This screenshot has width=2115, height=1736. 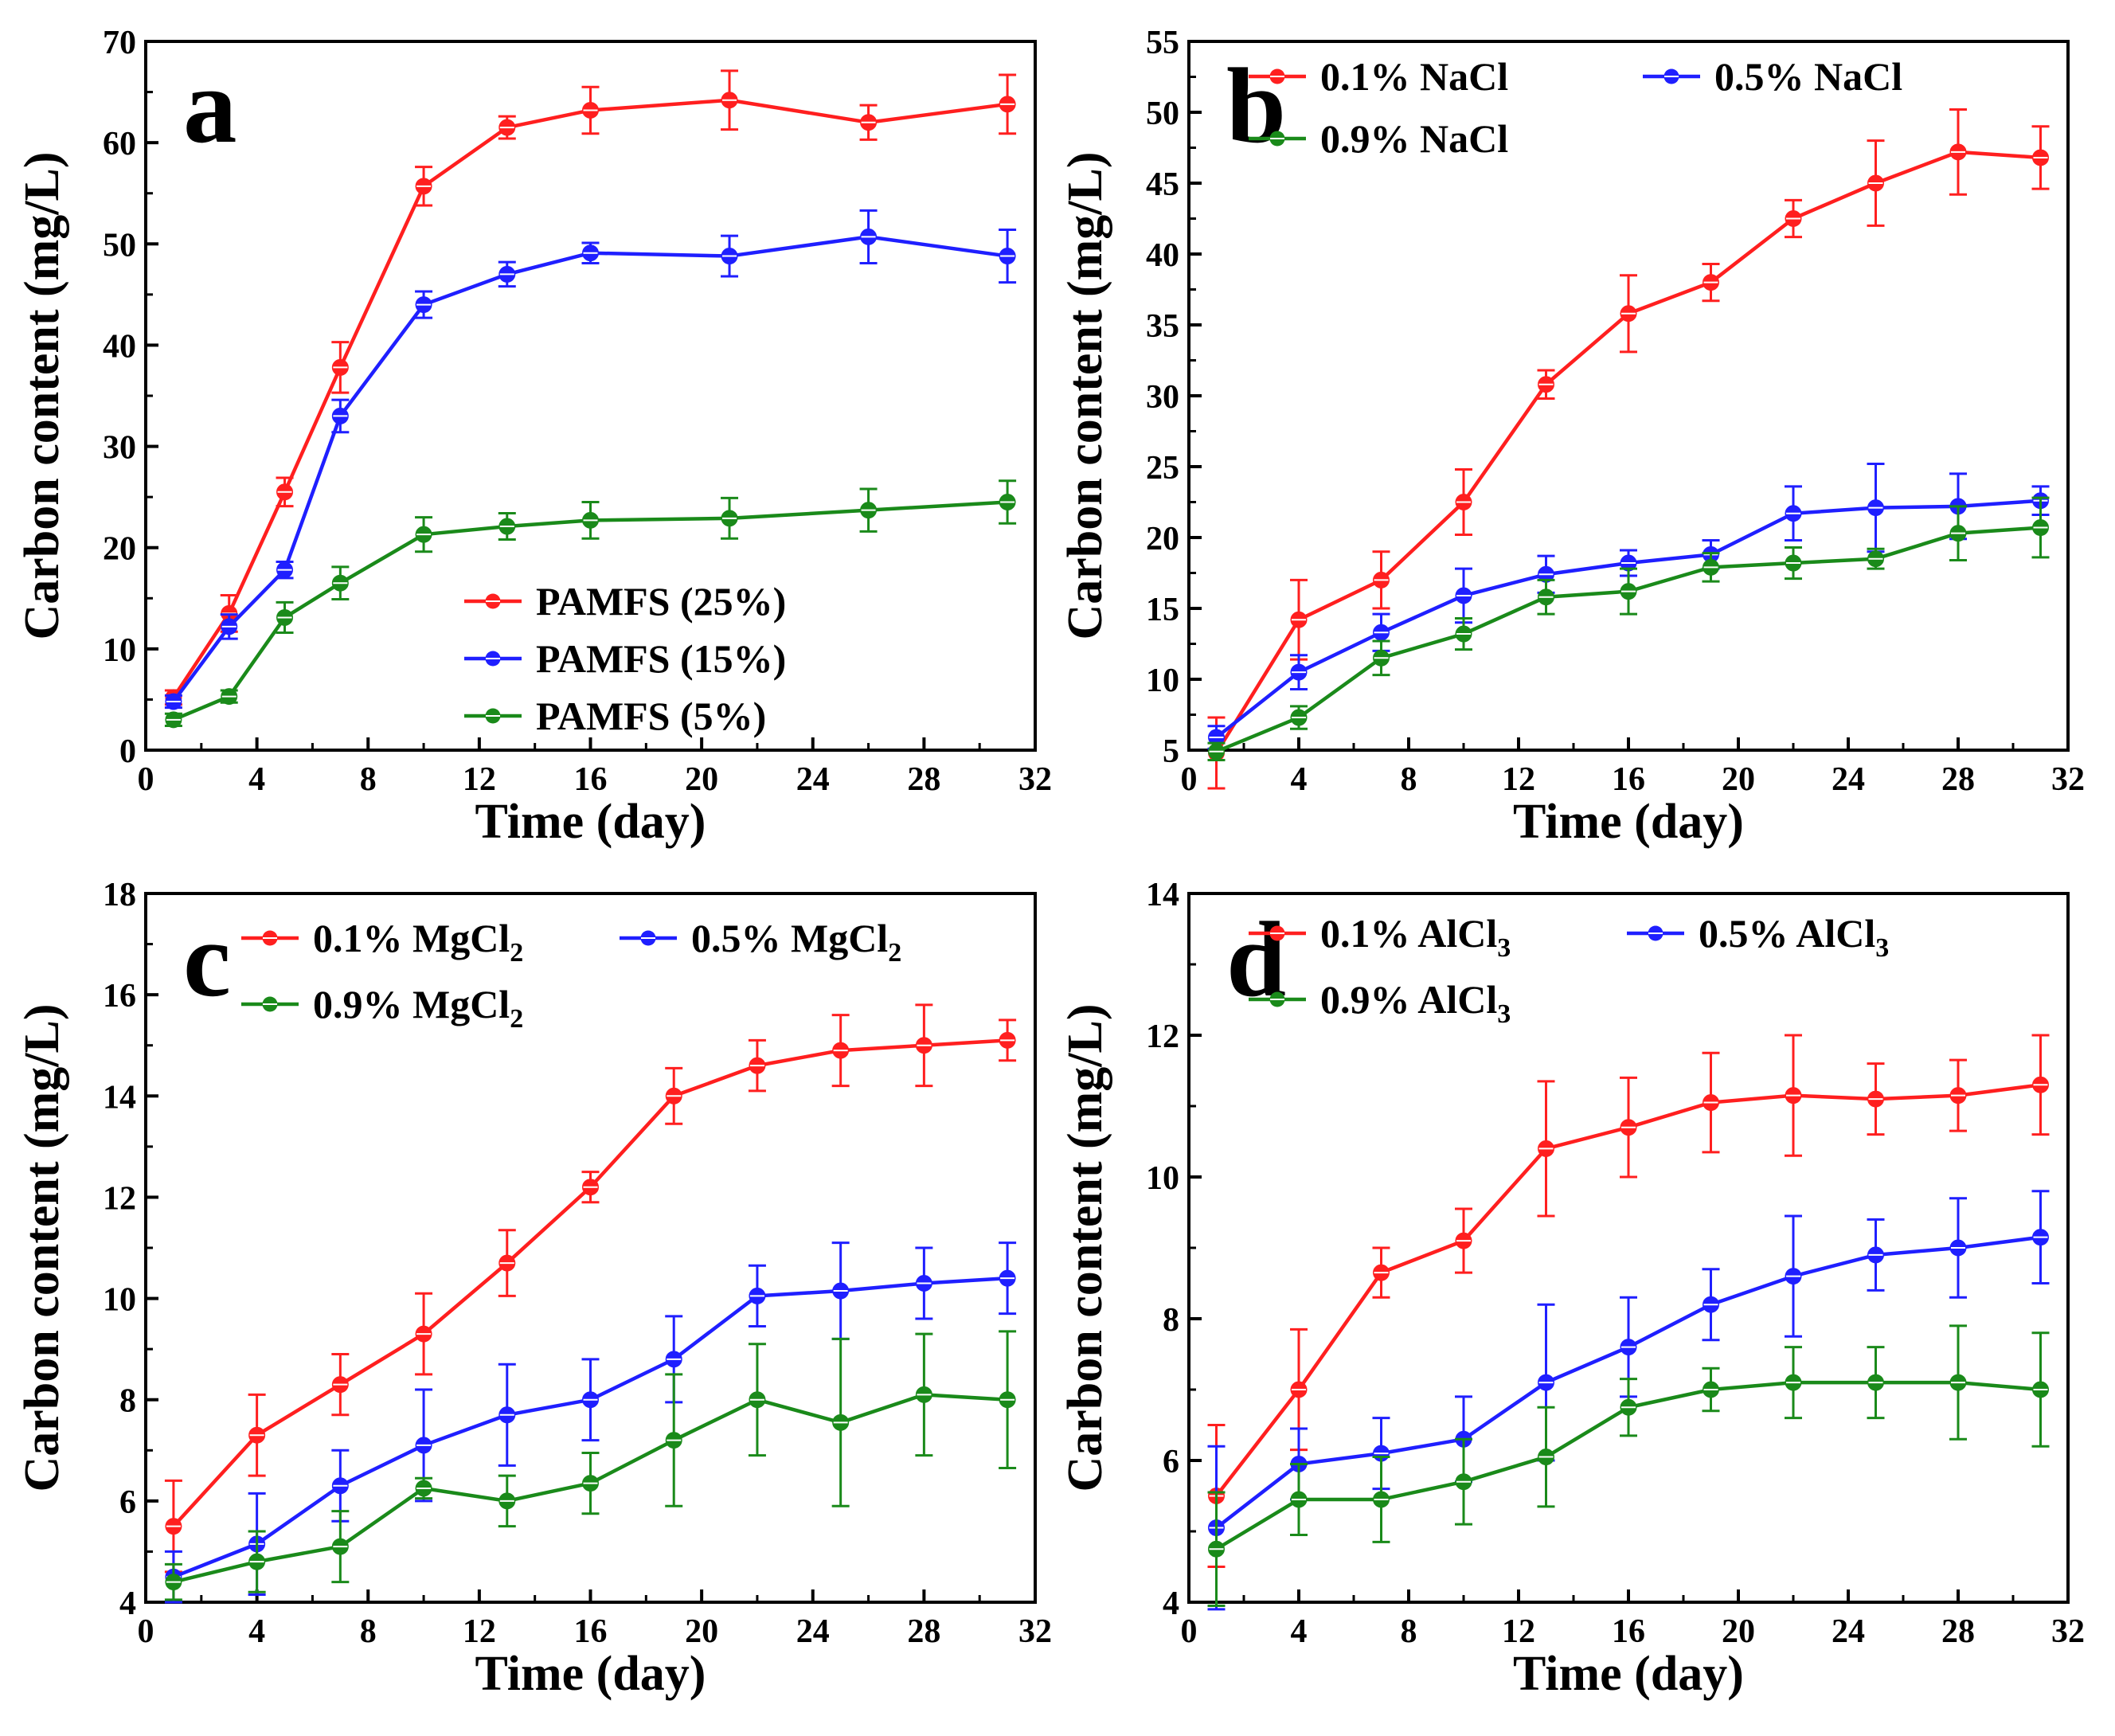 I want to click on legend-label: PAMFS (25%), so click(x=661, y=601).